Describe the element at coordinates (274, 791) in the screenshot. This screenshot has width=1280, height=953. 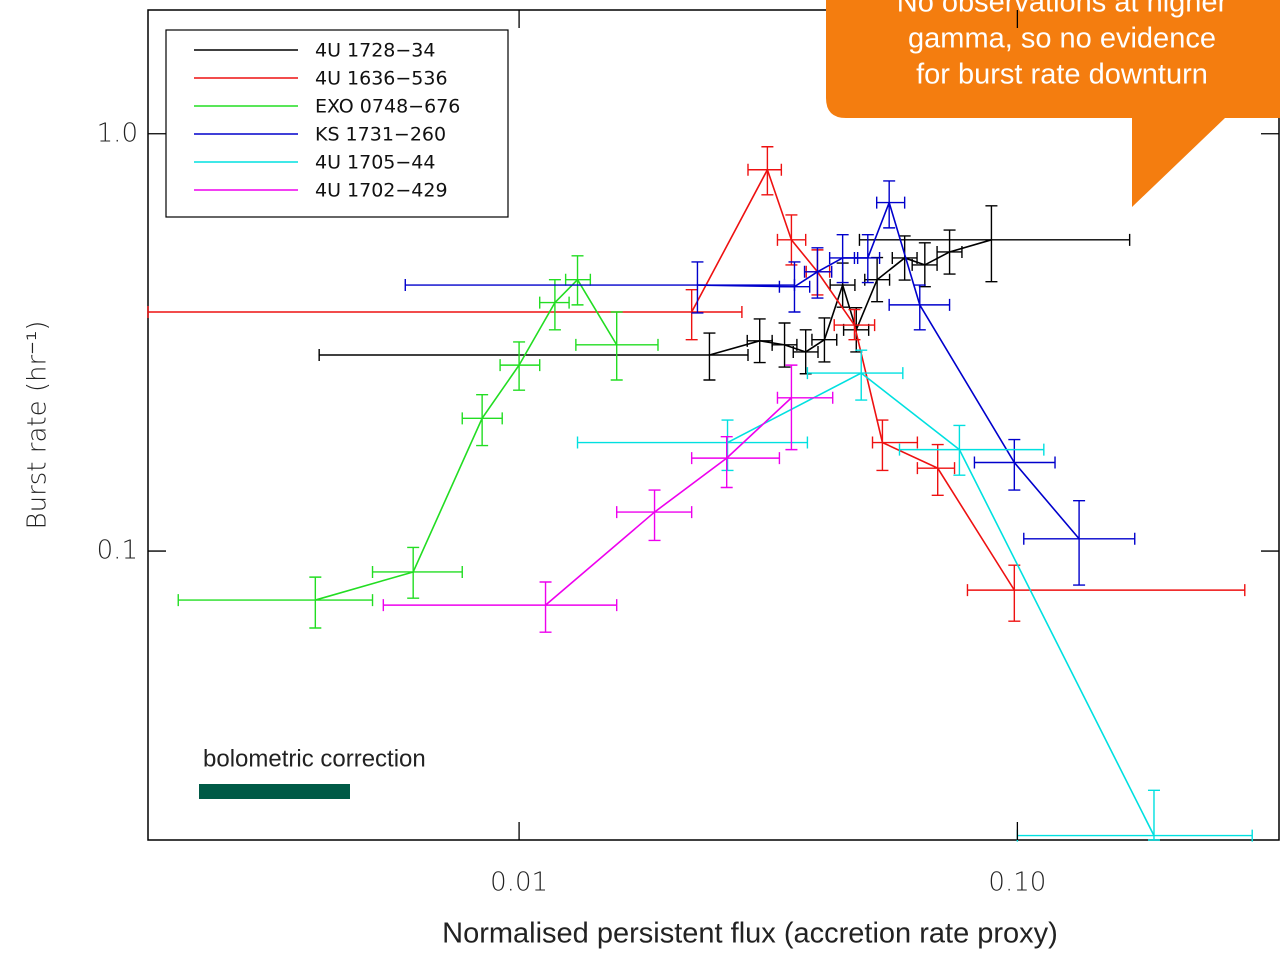
I see `note-bar` at that location.